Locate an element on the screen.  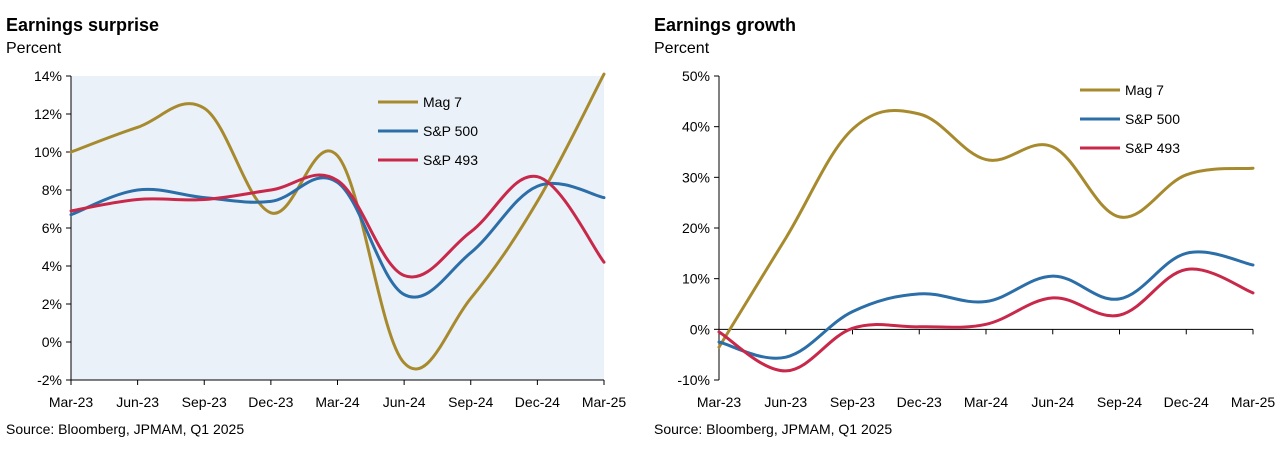
y-tick-label: 12% is located at coordinates (48, 114).